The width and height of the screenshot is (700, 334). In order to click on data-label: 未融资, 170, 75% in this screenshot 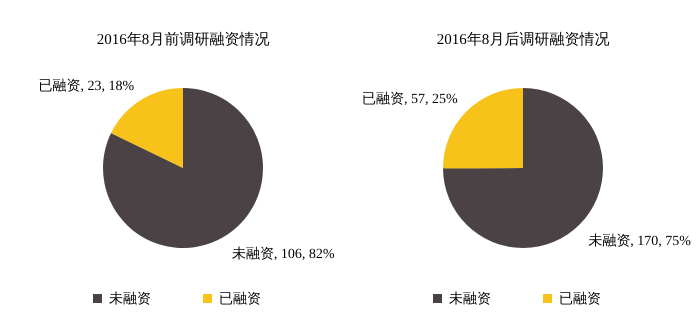, I will do `click(640, 240)`.